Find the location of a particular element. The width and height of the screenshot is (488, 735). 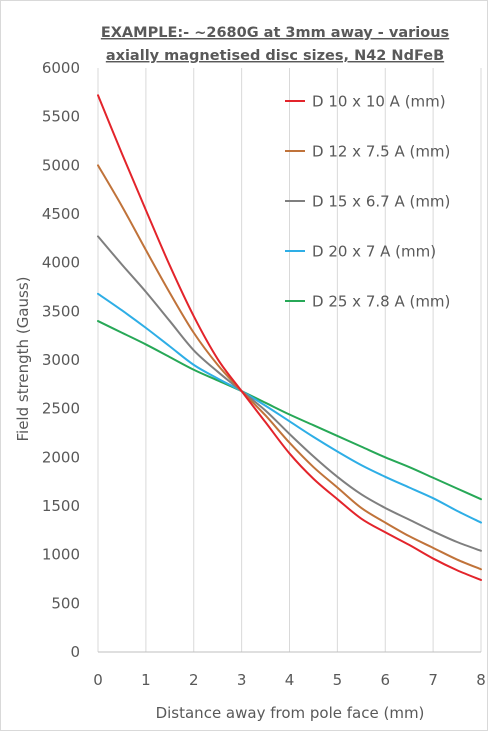

y-tick-label: 3000 is located at coordinates (61, 360).